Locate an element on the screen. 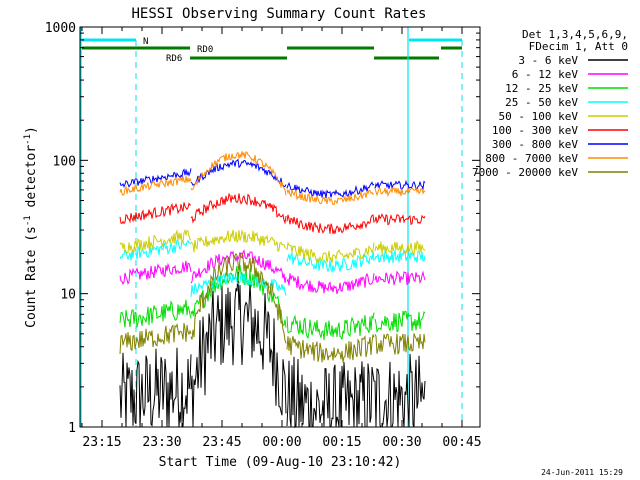 This screenshot has height=480, width=640. legend-label-4: 25 - 50 keV is located at coordinates (541, 102).